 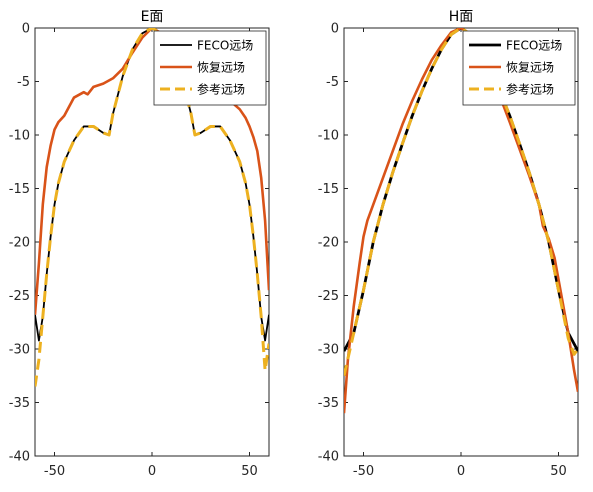 What do you see at coordinates (152, 17) in the screenshot?
I see `chart-title: E面` at bounding box center [152, 17].